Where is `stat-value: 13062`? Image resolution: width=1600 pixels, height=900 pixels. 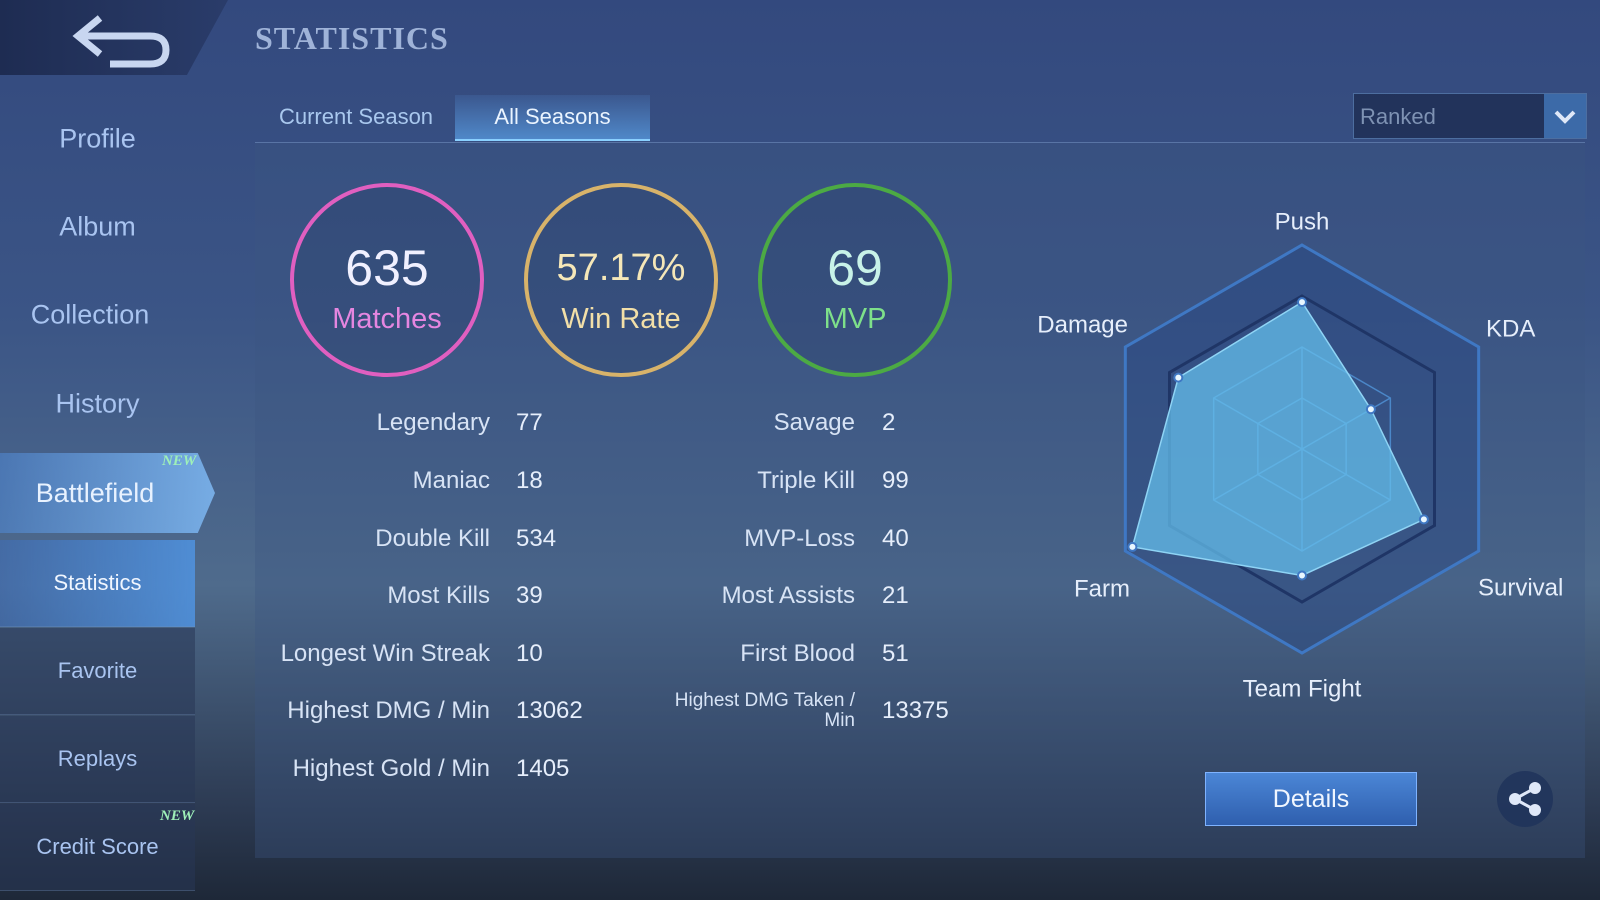
stat-value: 13062 is located at coordinates (549, 710).